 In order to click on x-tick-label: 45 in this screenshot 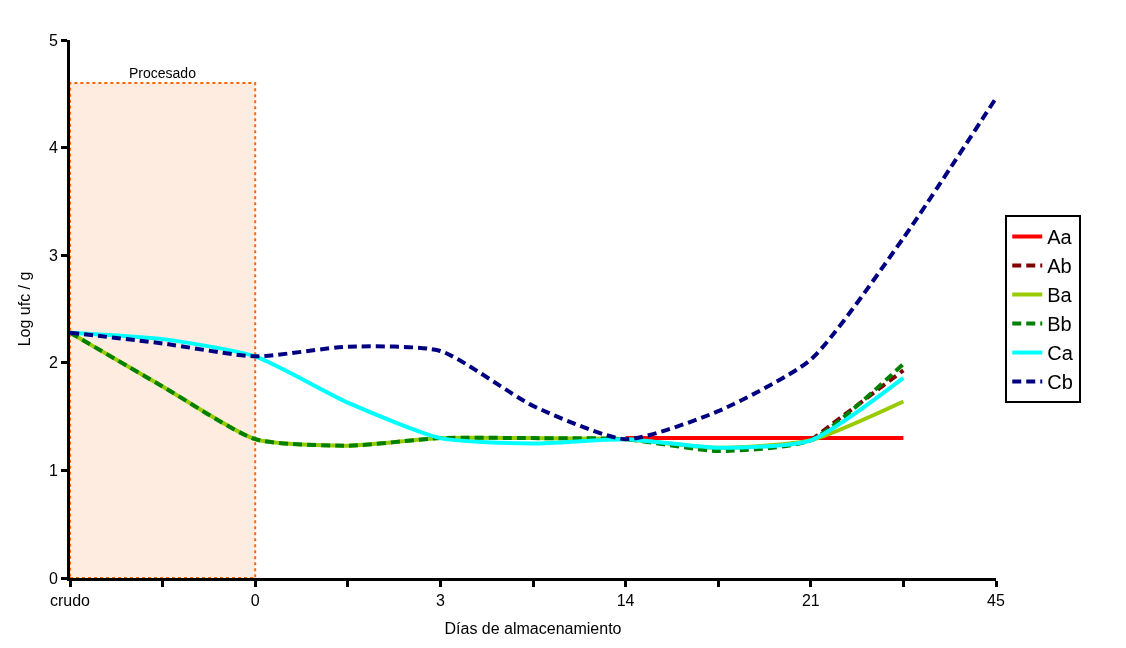, I will do `click(996, 601)`.